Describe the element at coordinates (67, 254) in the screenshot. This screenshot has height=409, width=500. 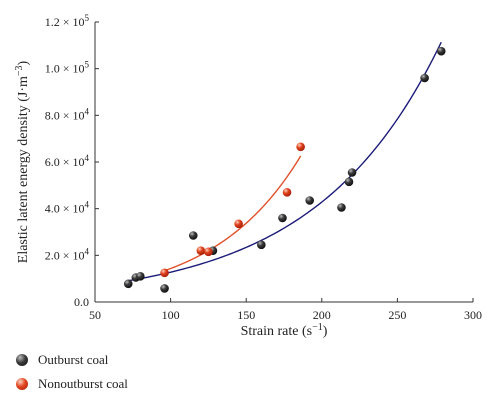
I see `y-tick-label: 2.0 × 10⁴` at that location.